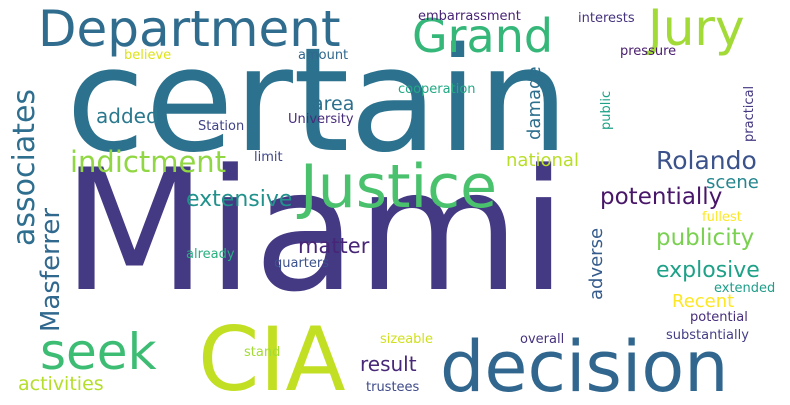  Describe the element at coordinates (393, 387) in the screenshot. I see `word-trustees: trustees` at that location.